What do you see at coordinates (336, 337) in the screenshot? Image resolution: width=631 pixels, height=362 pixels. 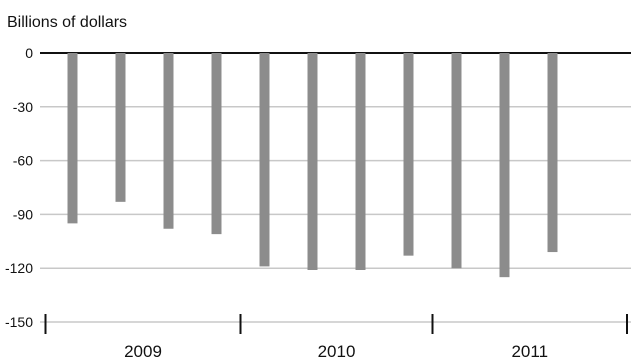 I see `x-axis: 2009 2010 2011` at bounding box center [336, 337].